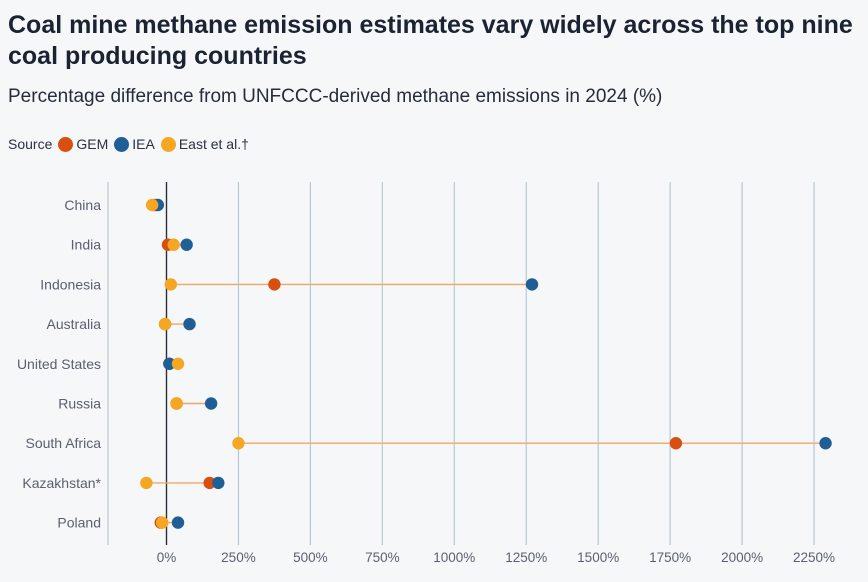 The width and height of the screenshot is (868, 582). Describe the element at coordinates (70, 284) in the screenshot. I see `category-label: Indonesia` at that location.